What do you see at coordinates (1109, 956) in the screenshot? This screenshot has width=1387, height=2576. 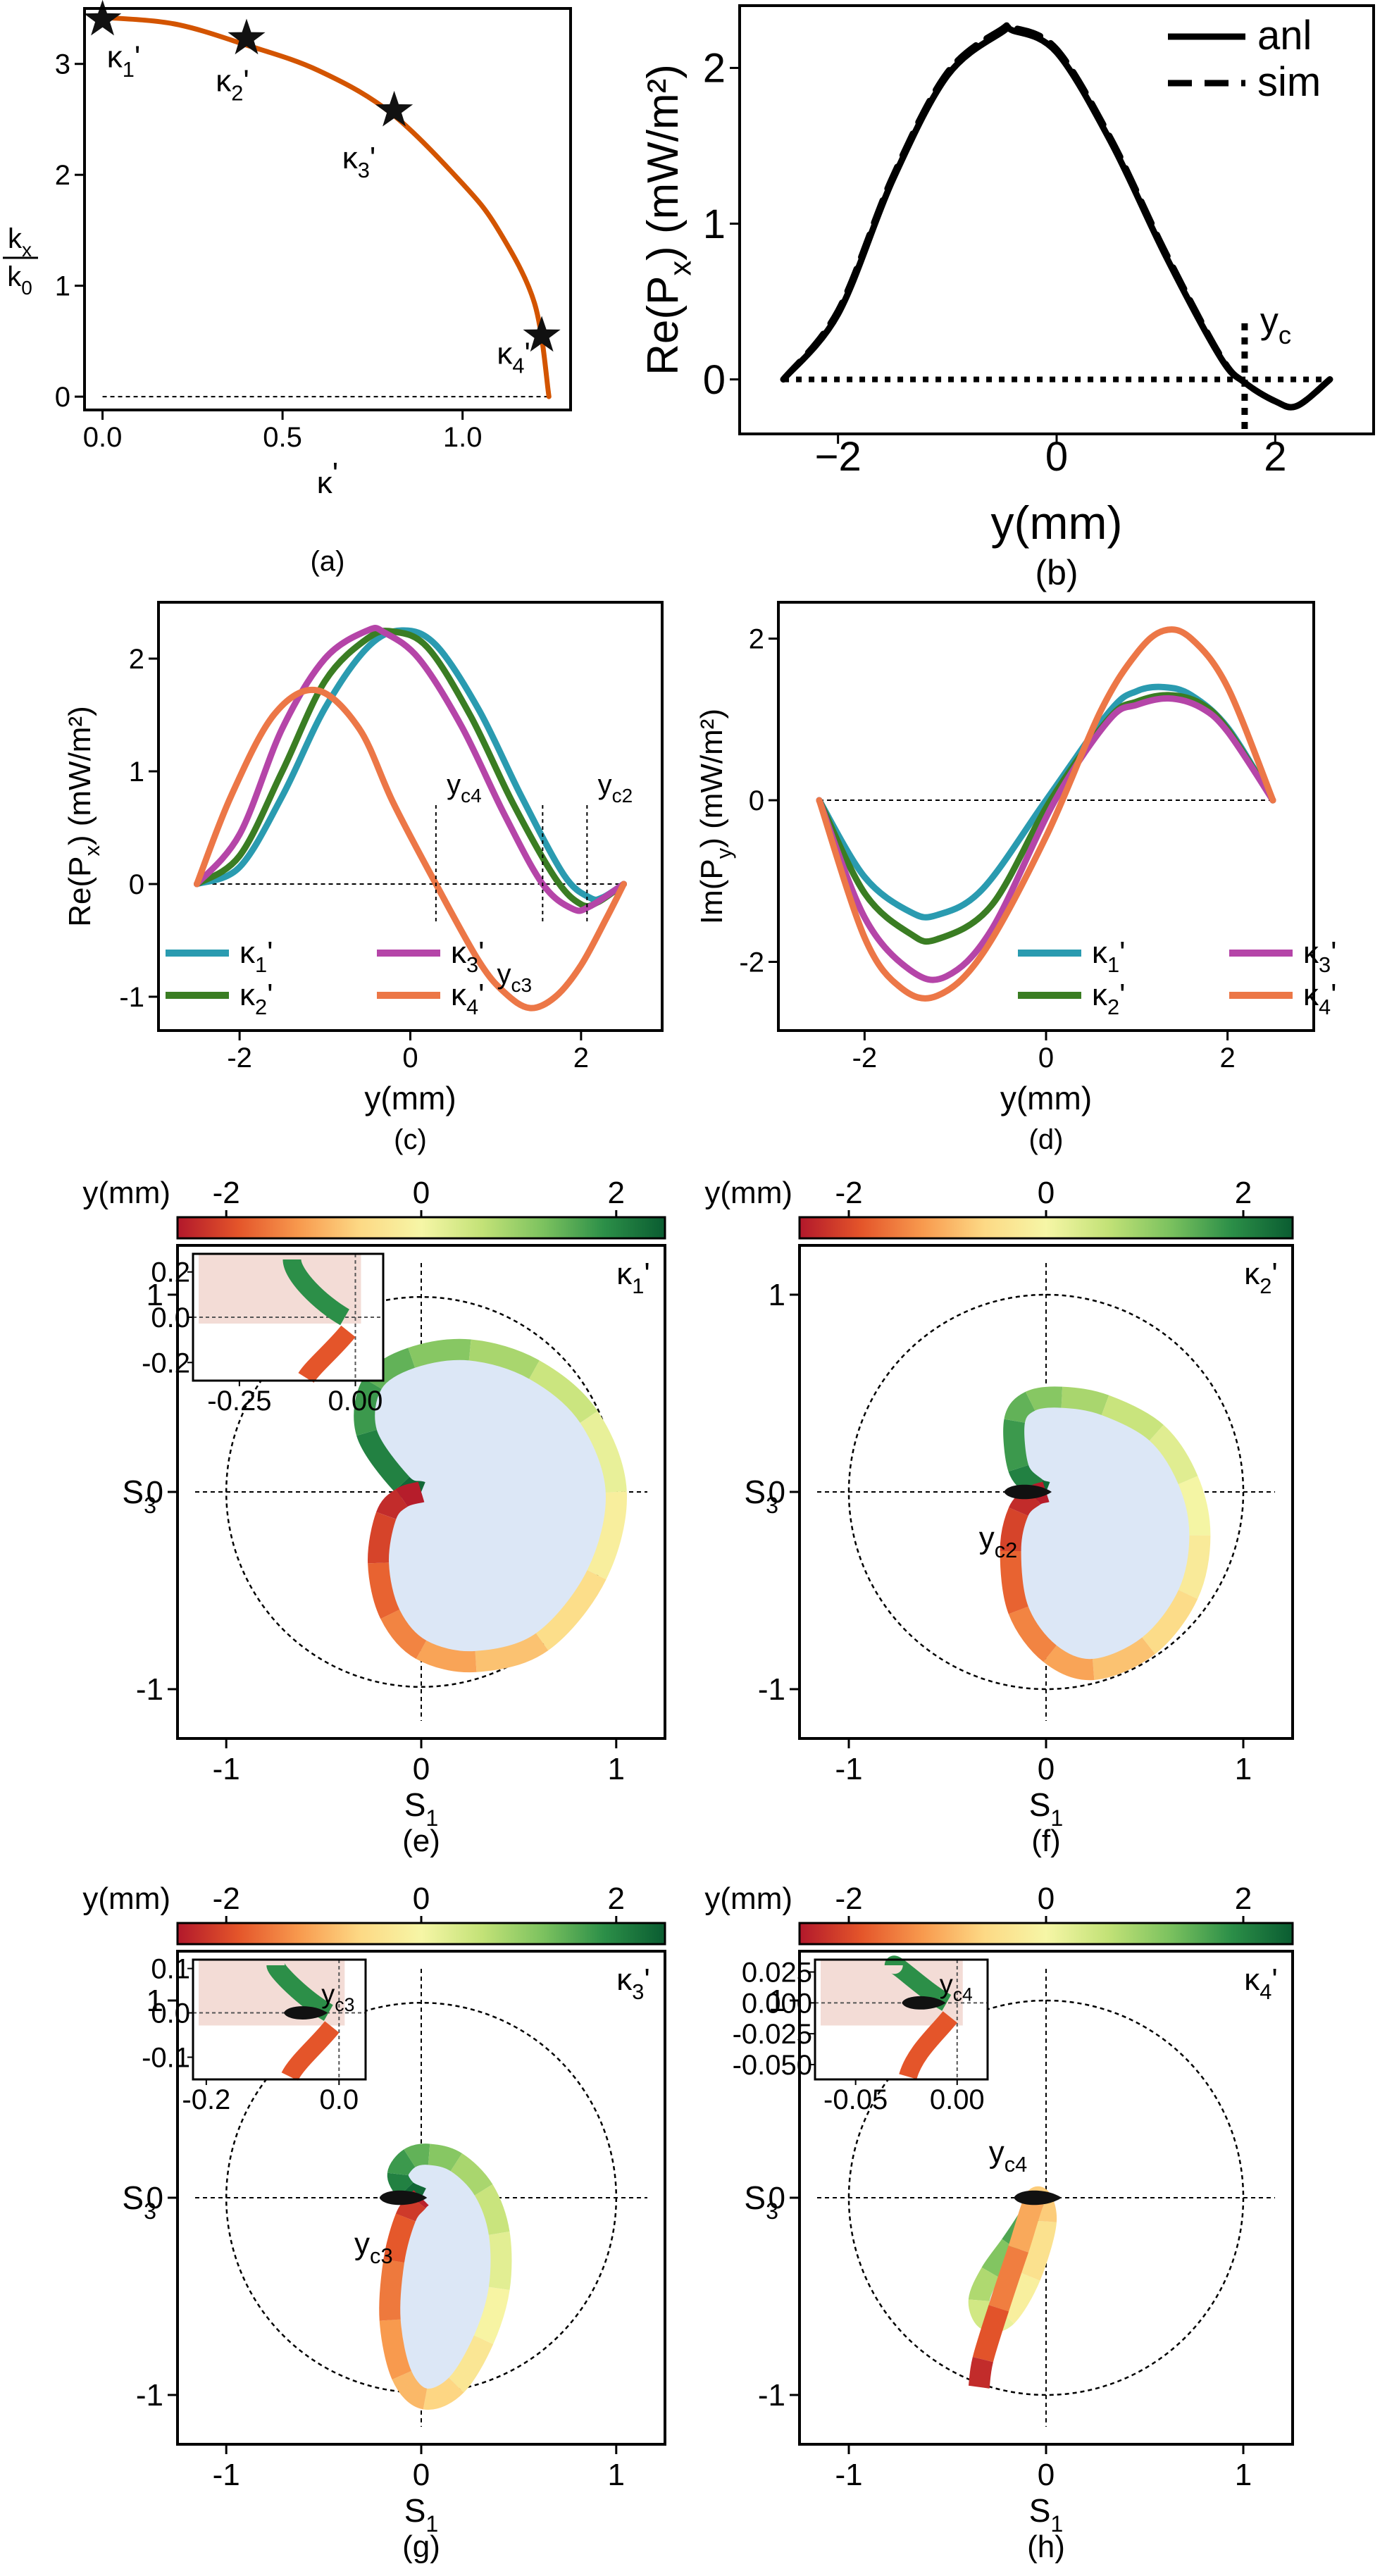 I see `legend-label: κ1'` at bounding box center [1109, 956].